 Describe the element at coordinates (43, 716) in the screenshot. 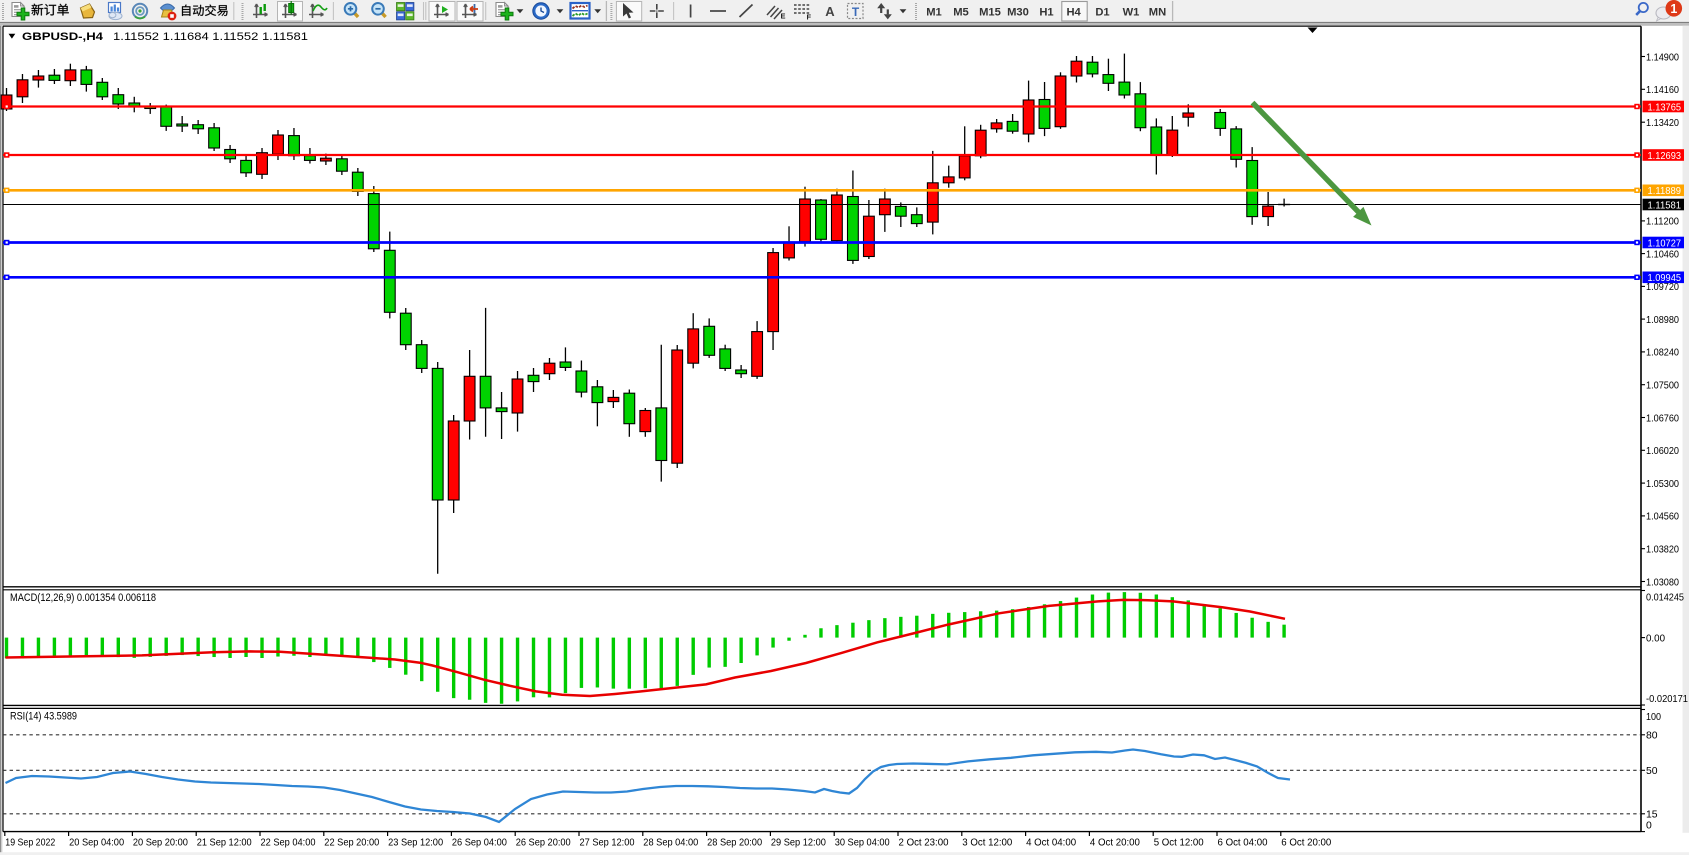

I see `svg-text: RSI(14) 43.5989` at that location.